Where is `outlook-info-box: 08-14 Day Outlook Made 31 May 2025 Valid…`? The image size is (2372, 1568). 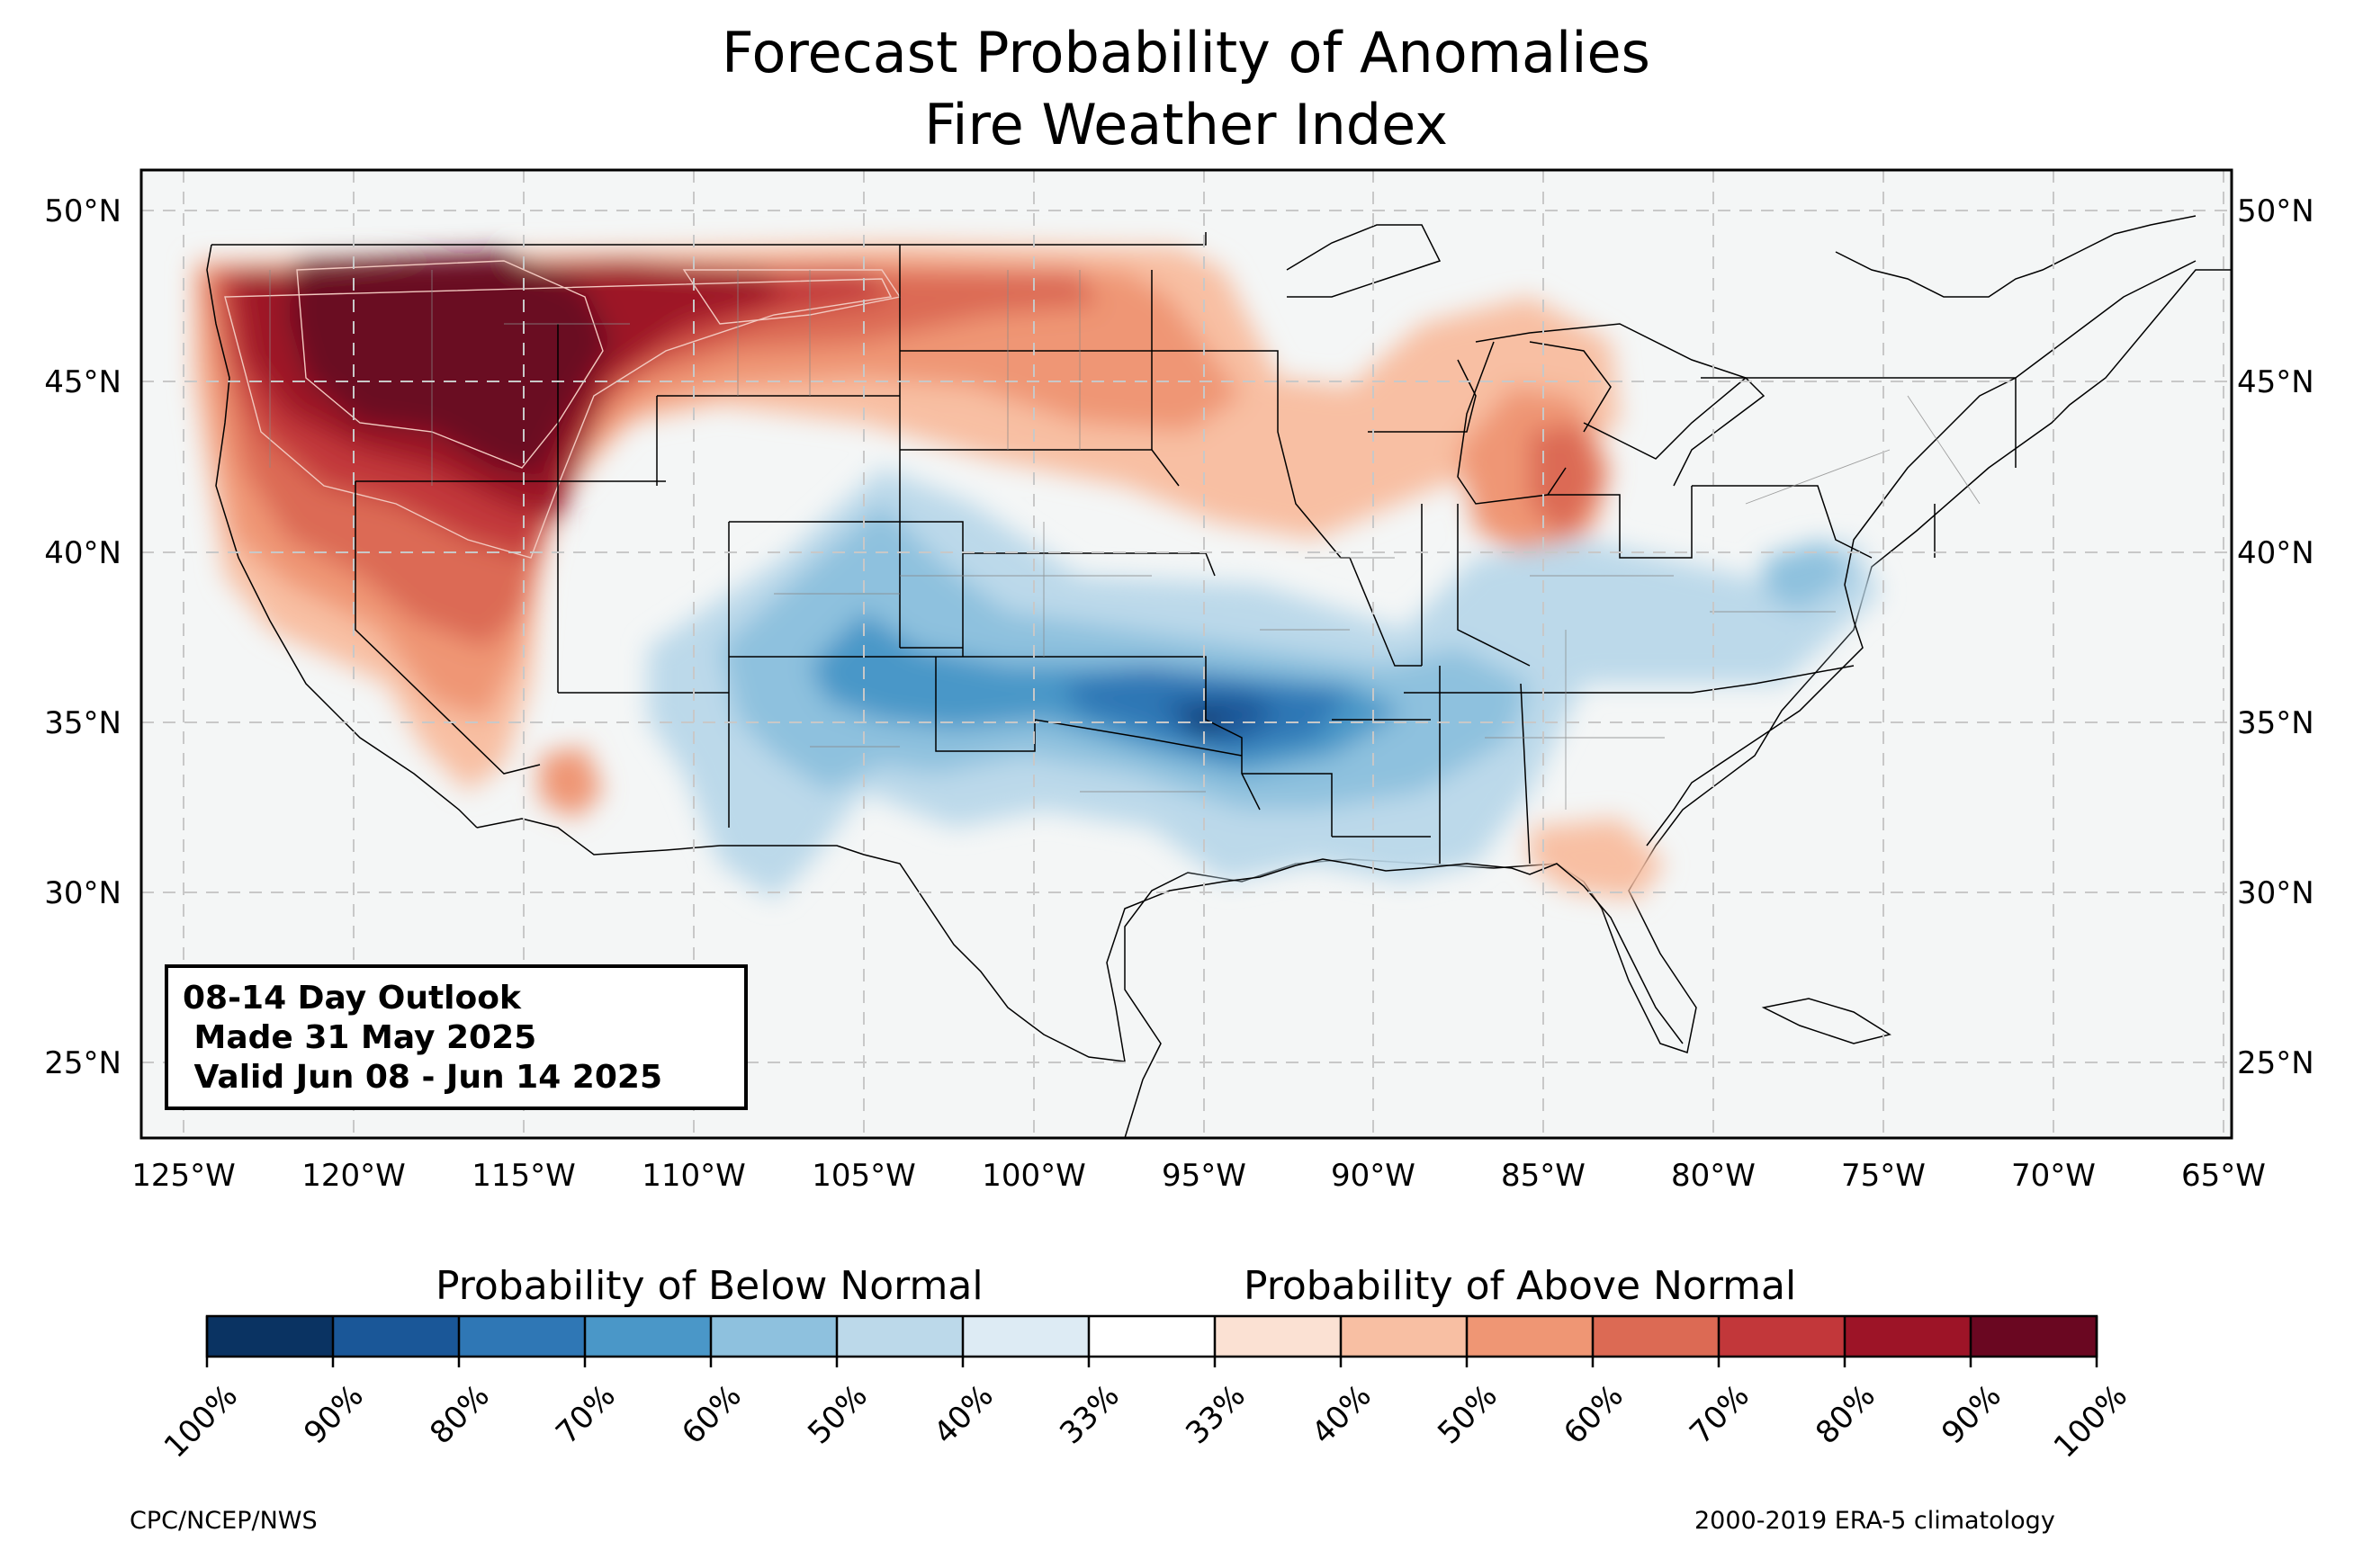
outlook-info-box: 08-14 Day Outlook Made 31 May 2025 Valid… is located at coordinates (456, 1037).